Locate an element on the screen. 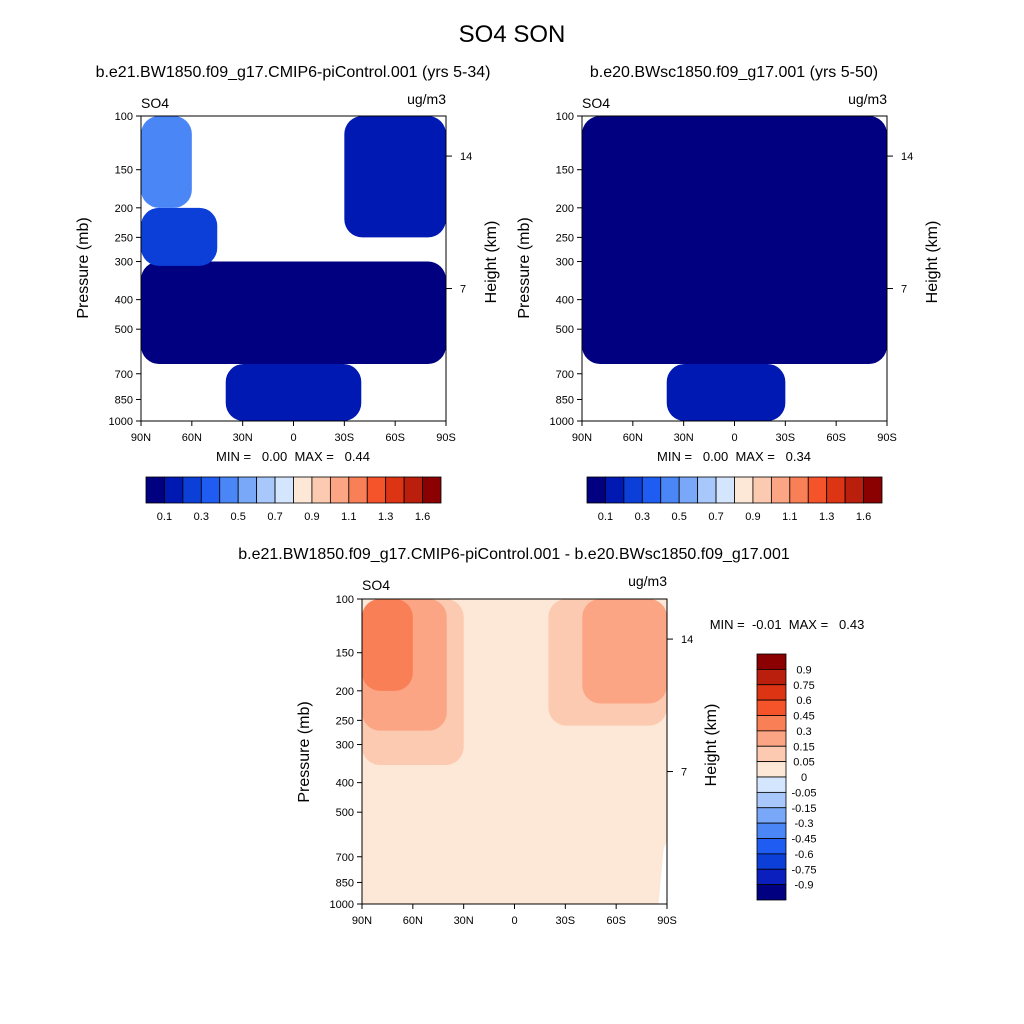 The width and height of the screenshot is (1024, 1024). panel-2-contour-field is located at coordinates (734, 268).